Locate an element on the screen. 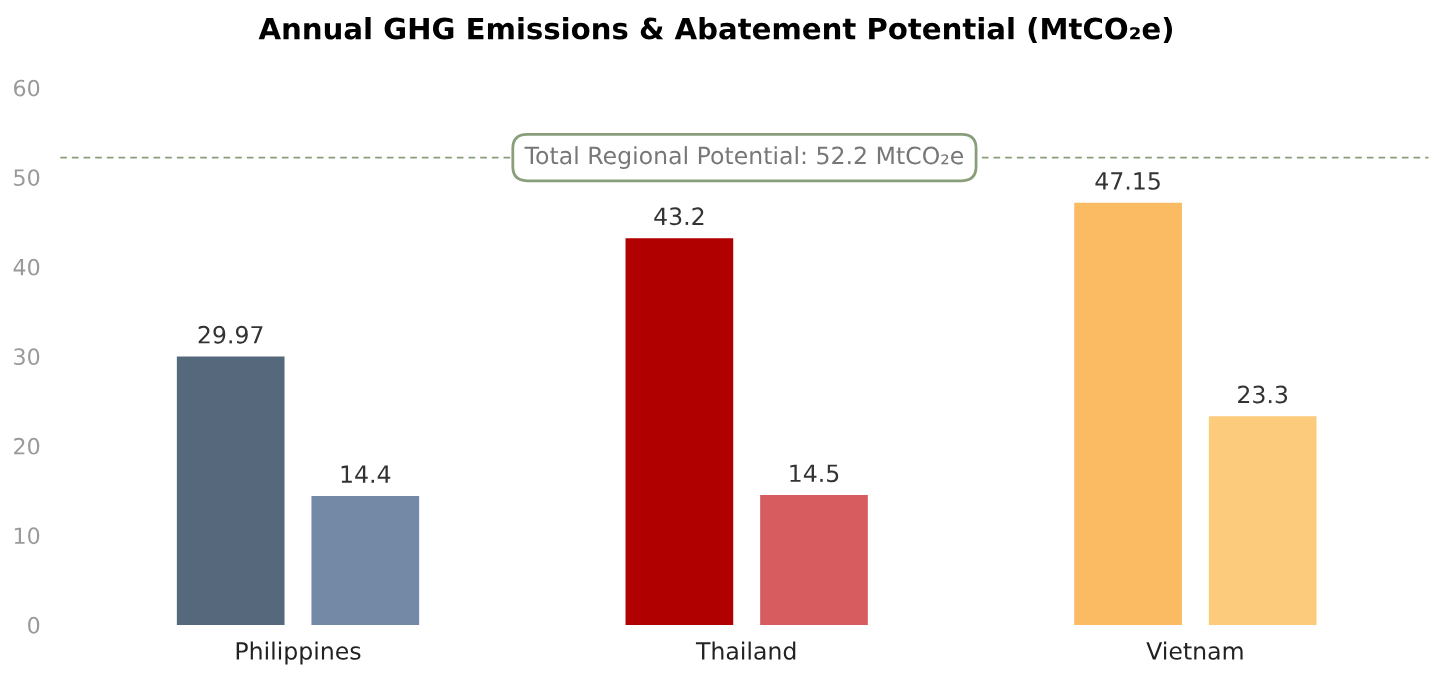 This screenshot has height=680, width=1433. x-tick-label: Thailand is located at coordinates (745, 650).